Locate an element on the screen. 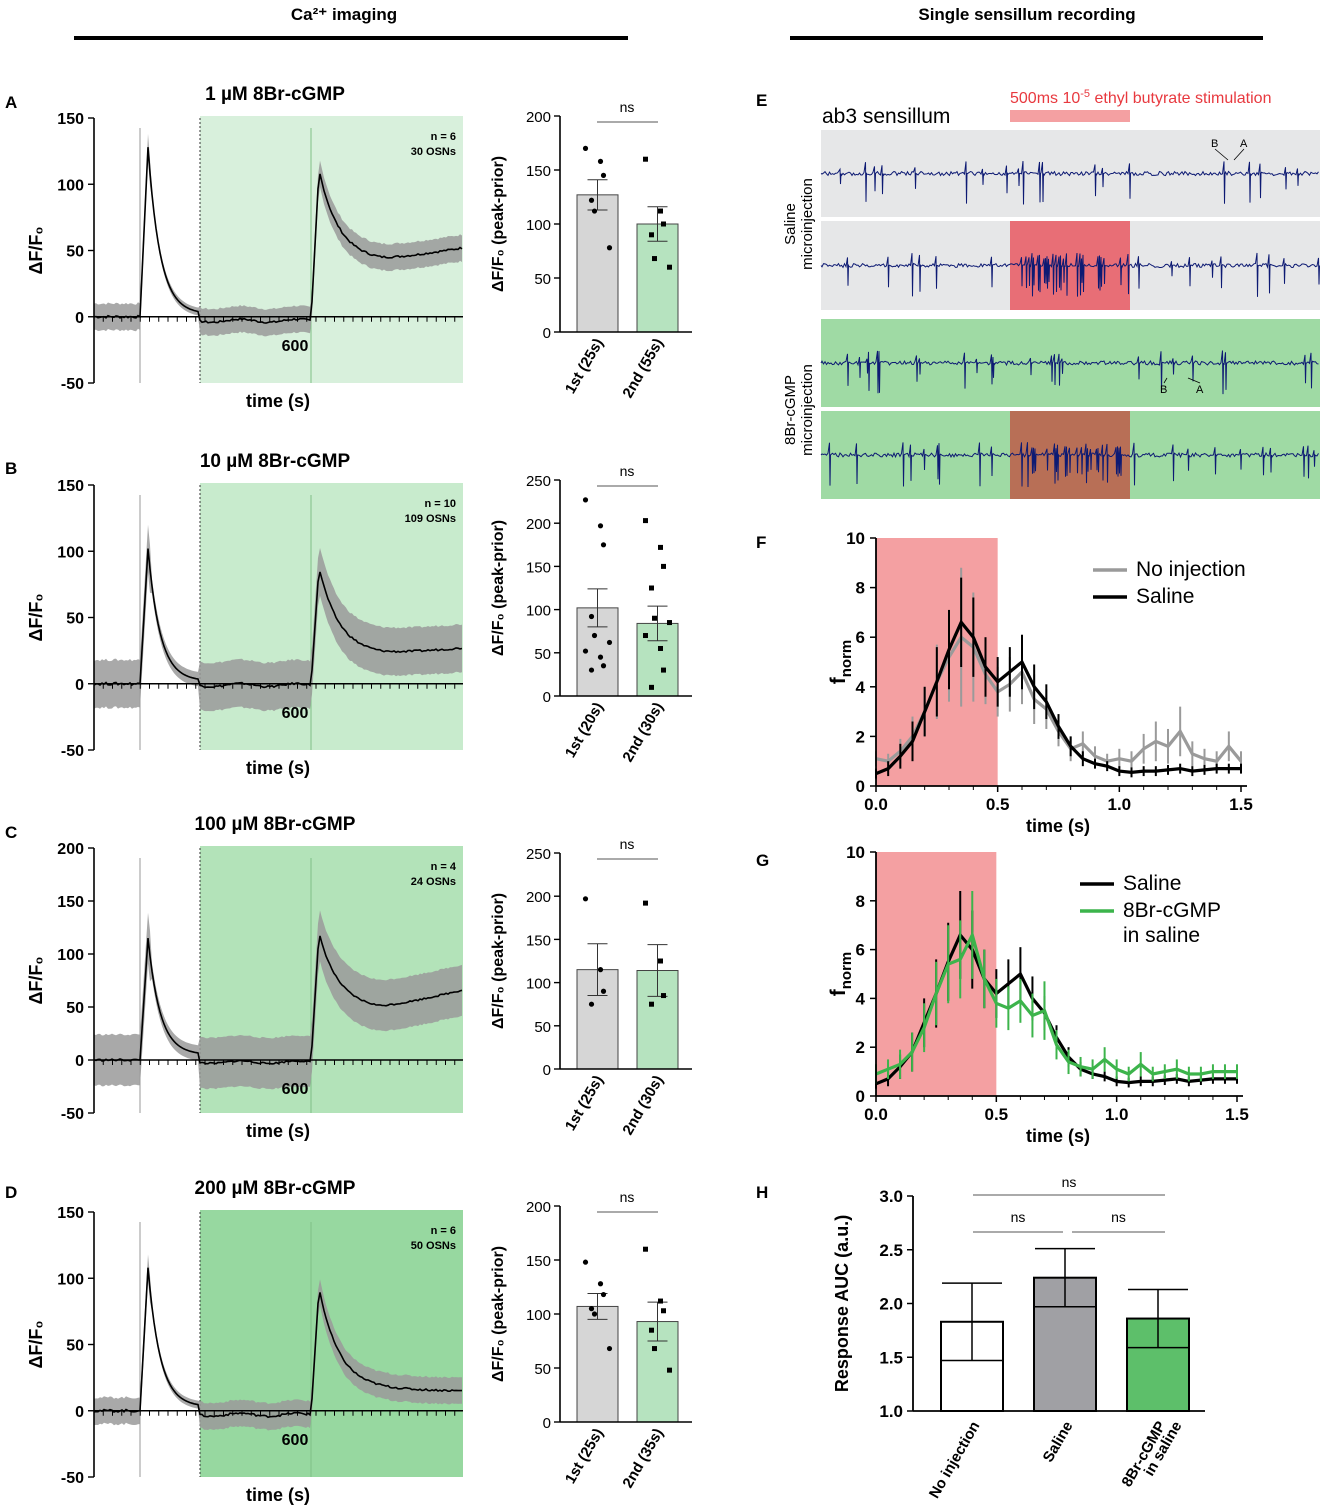  y-tick-label: 1.5 is located at coordinates (891, 1357).